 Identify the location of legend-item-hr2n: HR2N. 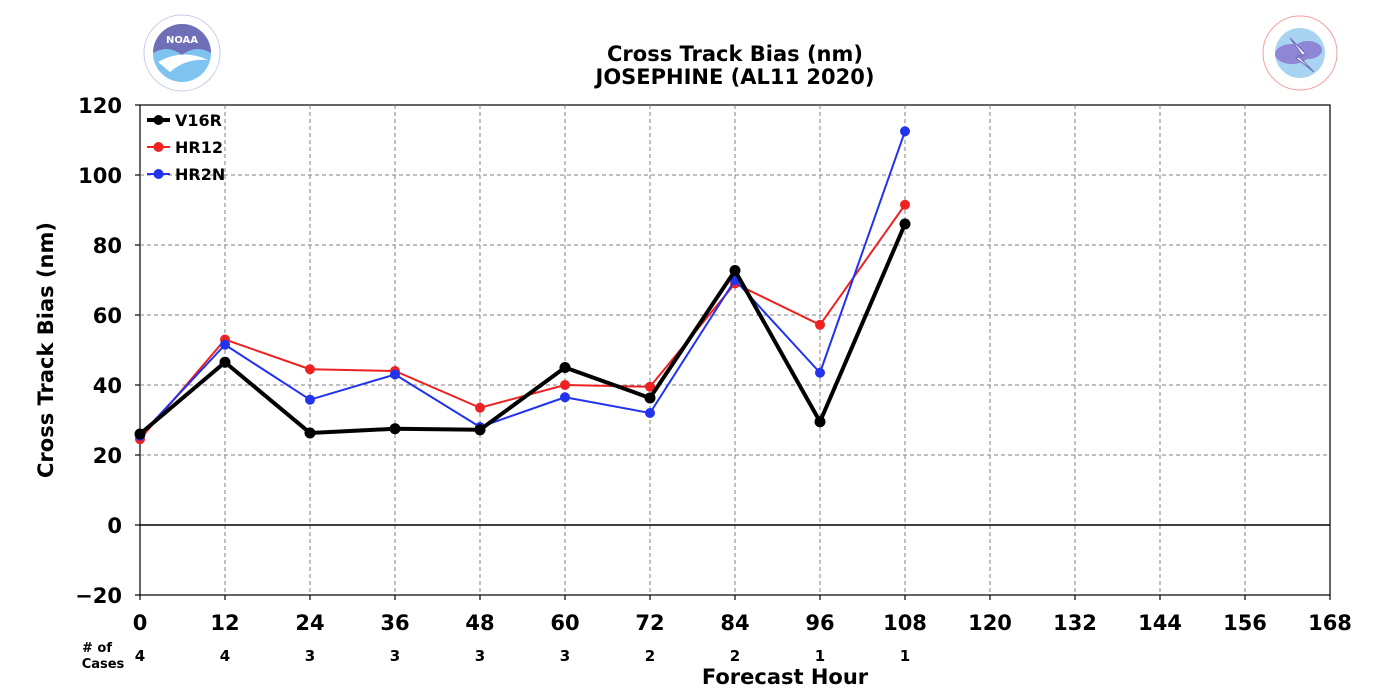
(186, 174).